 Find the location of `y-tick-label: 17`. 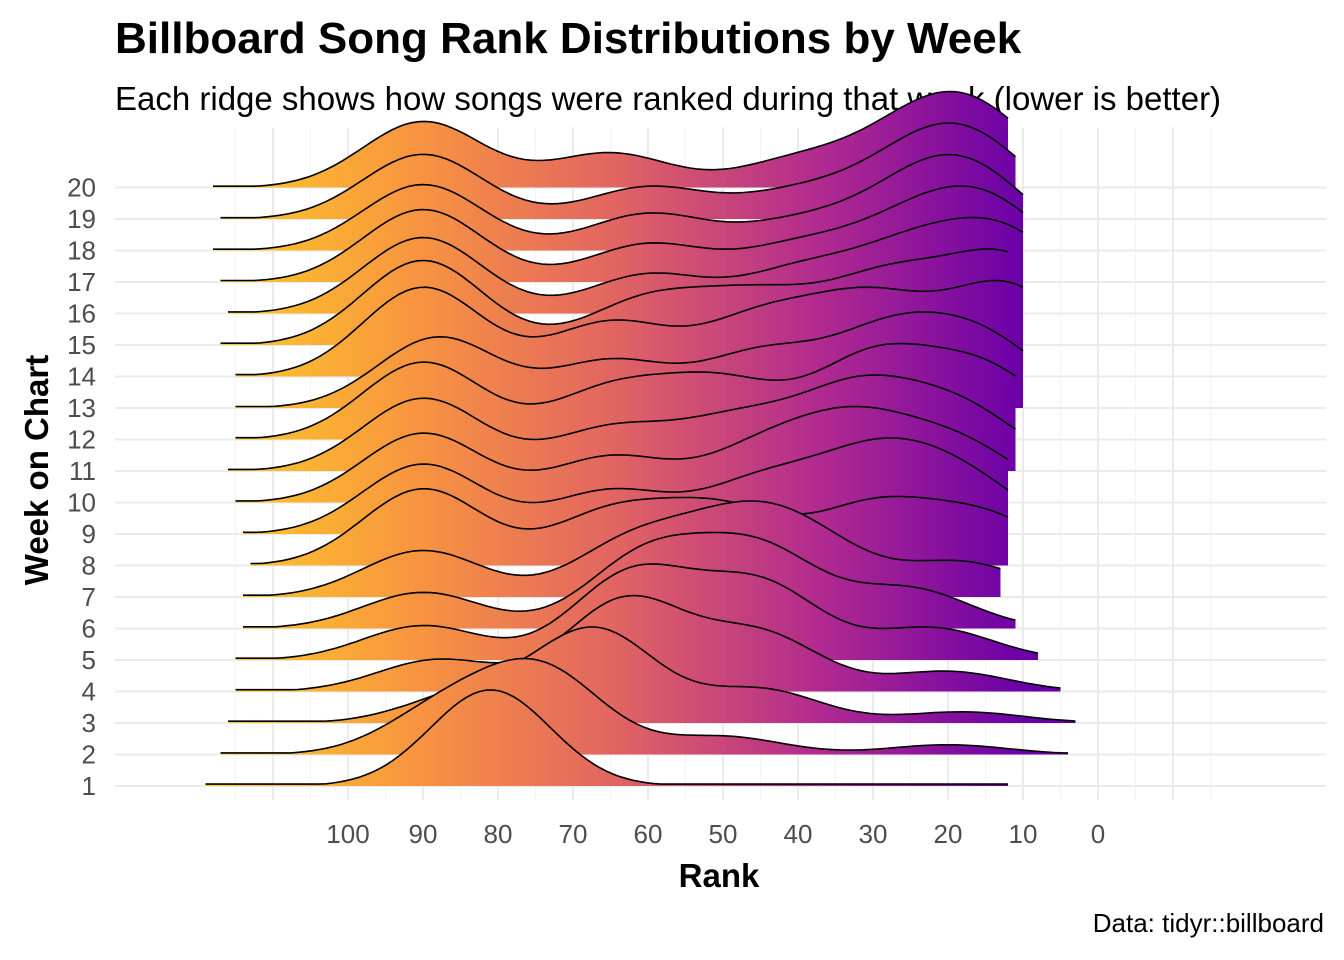

y-tick-label: 17 is located at coordinates (81, 282).